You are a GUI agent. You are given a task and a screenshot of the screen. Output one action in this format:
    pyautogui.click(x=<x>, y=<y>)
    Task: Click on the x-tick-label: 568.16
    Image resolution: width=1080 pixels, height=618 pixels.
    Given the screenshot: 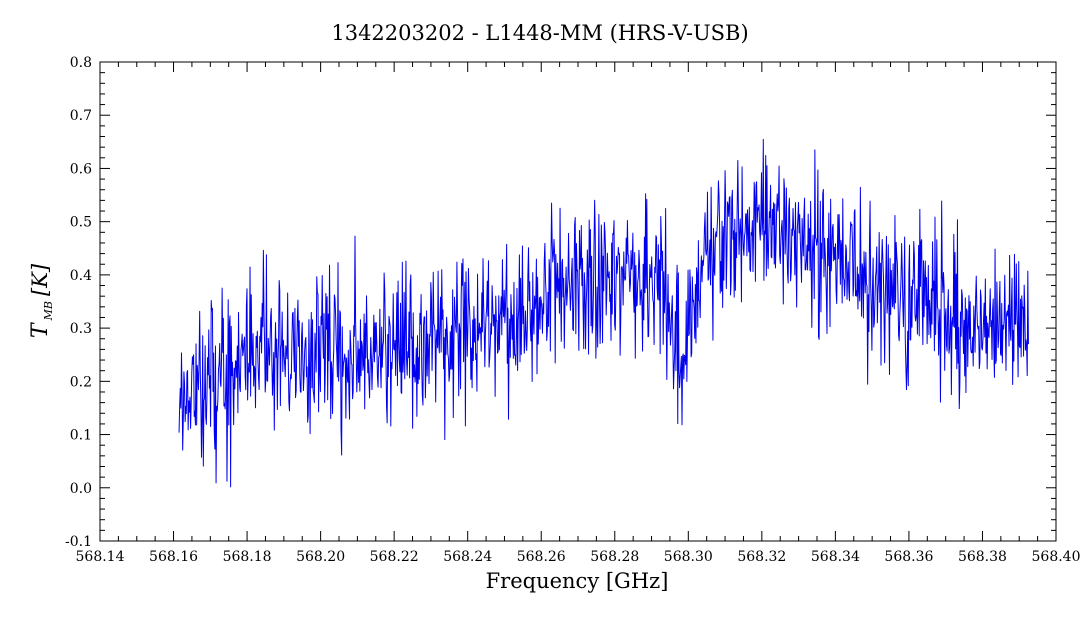 What is the action you would take?
    pyautogui.click(x=173, y=557)
    